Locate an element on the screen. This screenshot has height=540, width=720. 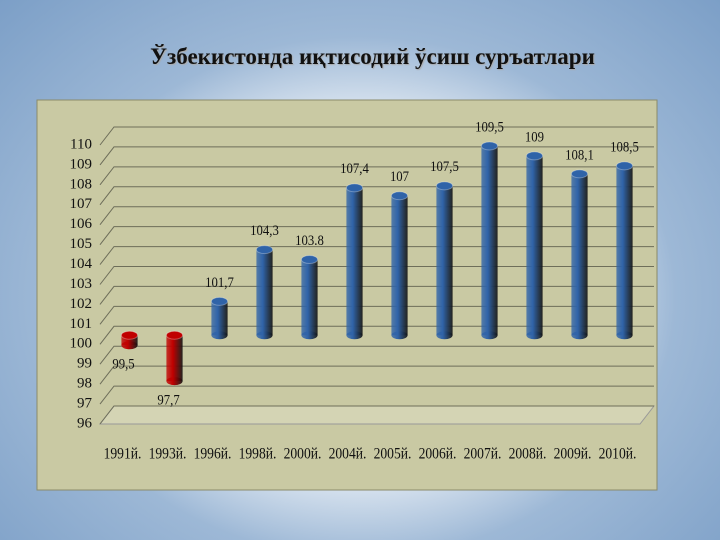
y-tick-label: 109 is located at coordinates (81, 164).